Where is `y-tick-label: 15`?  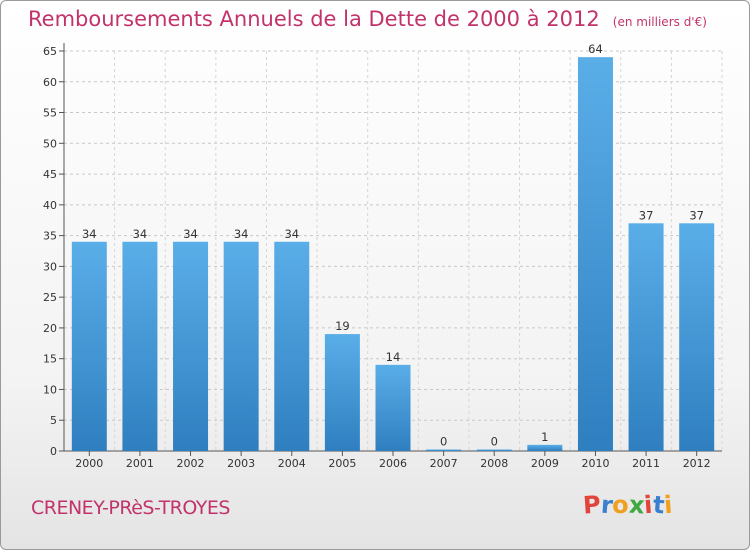
y-tick-label: 15 is located at coordinates (50, 359).